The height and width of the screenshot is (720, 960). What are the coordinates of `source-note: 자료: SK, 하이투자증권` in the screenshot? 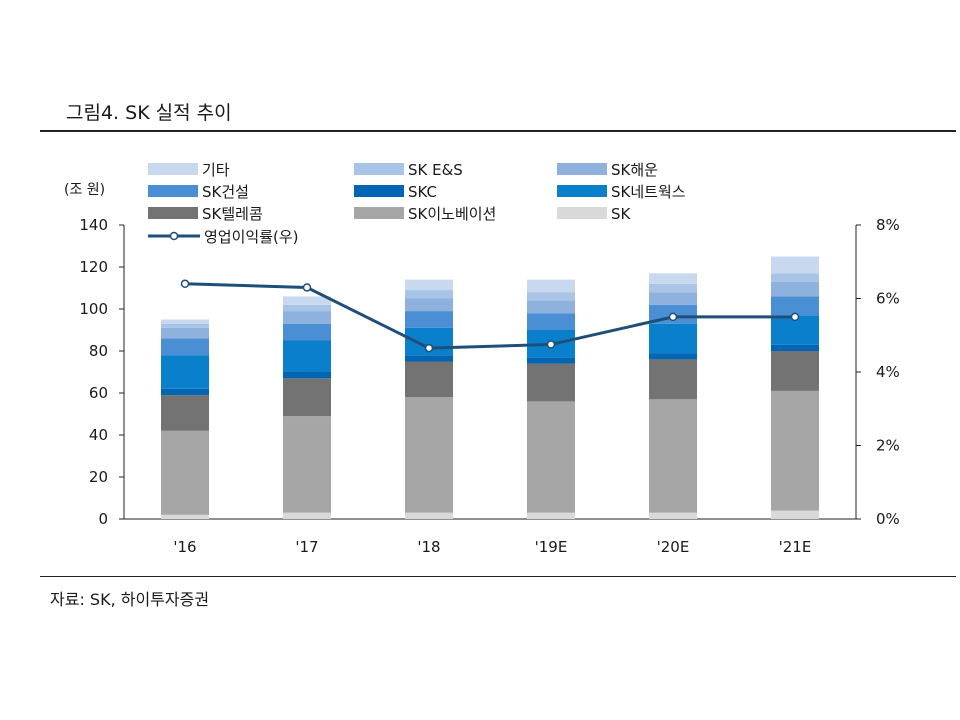 It's located at (130, 599).